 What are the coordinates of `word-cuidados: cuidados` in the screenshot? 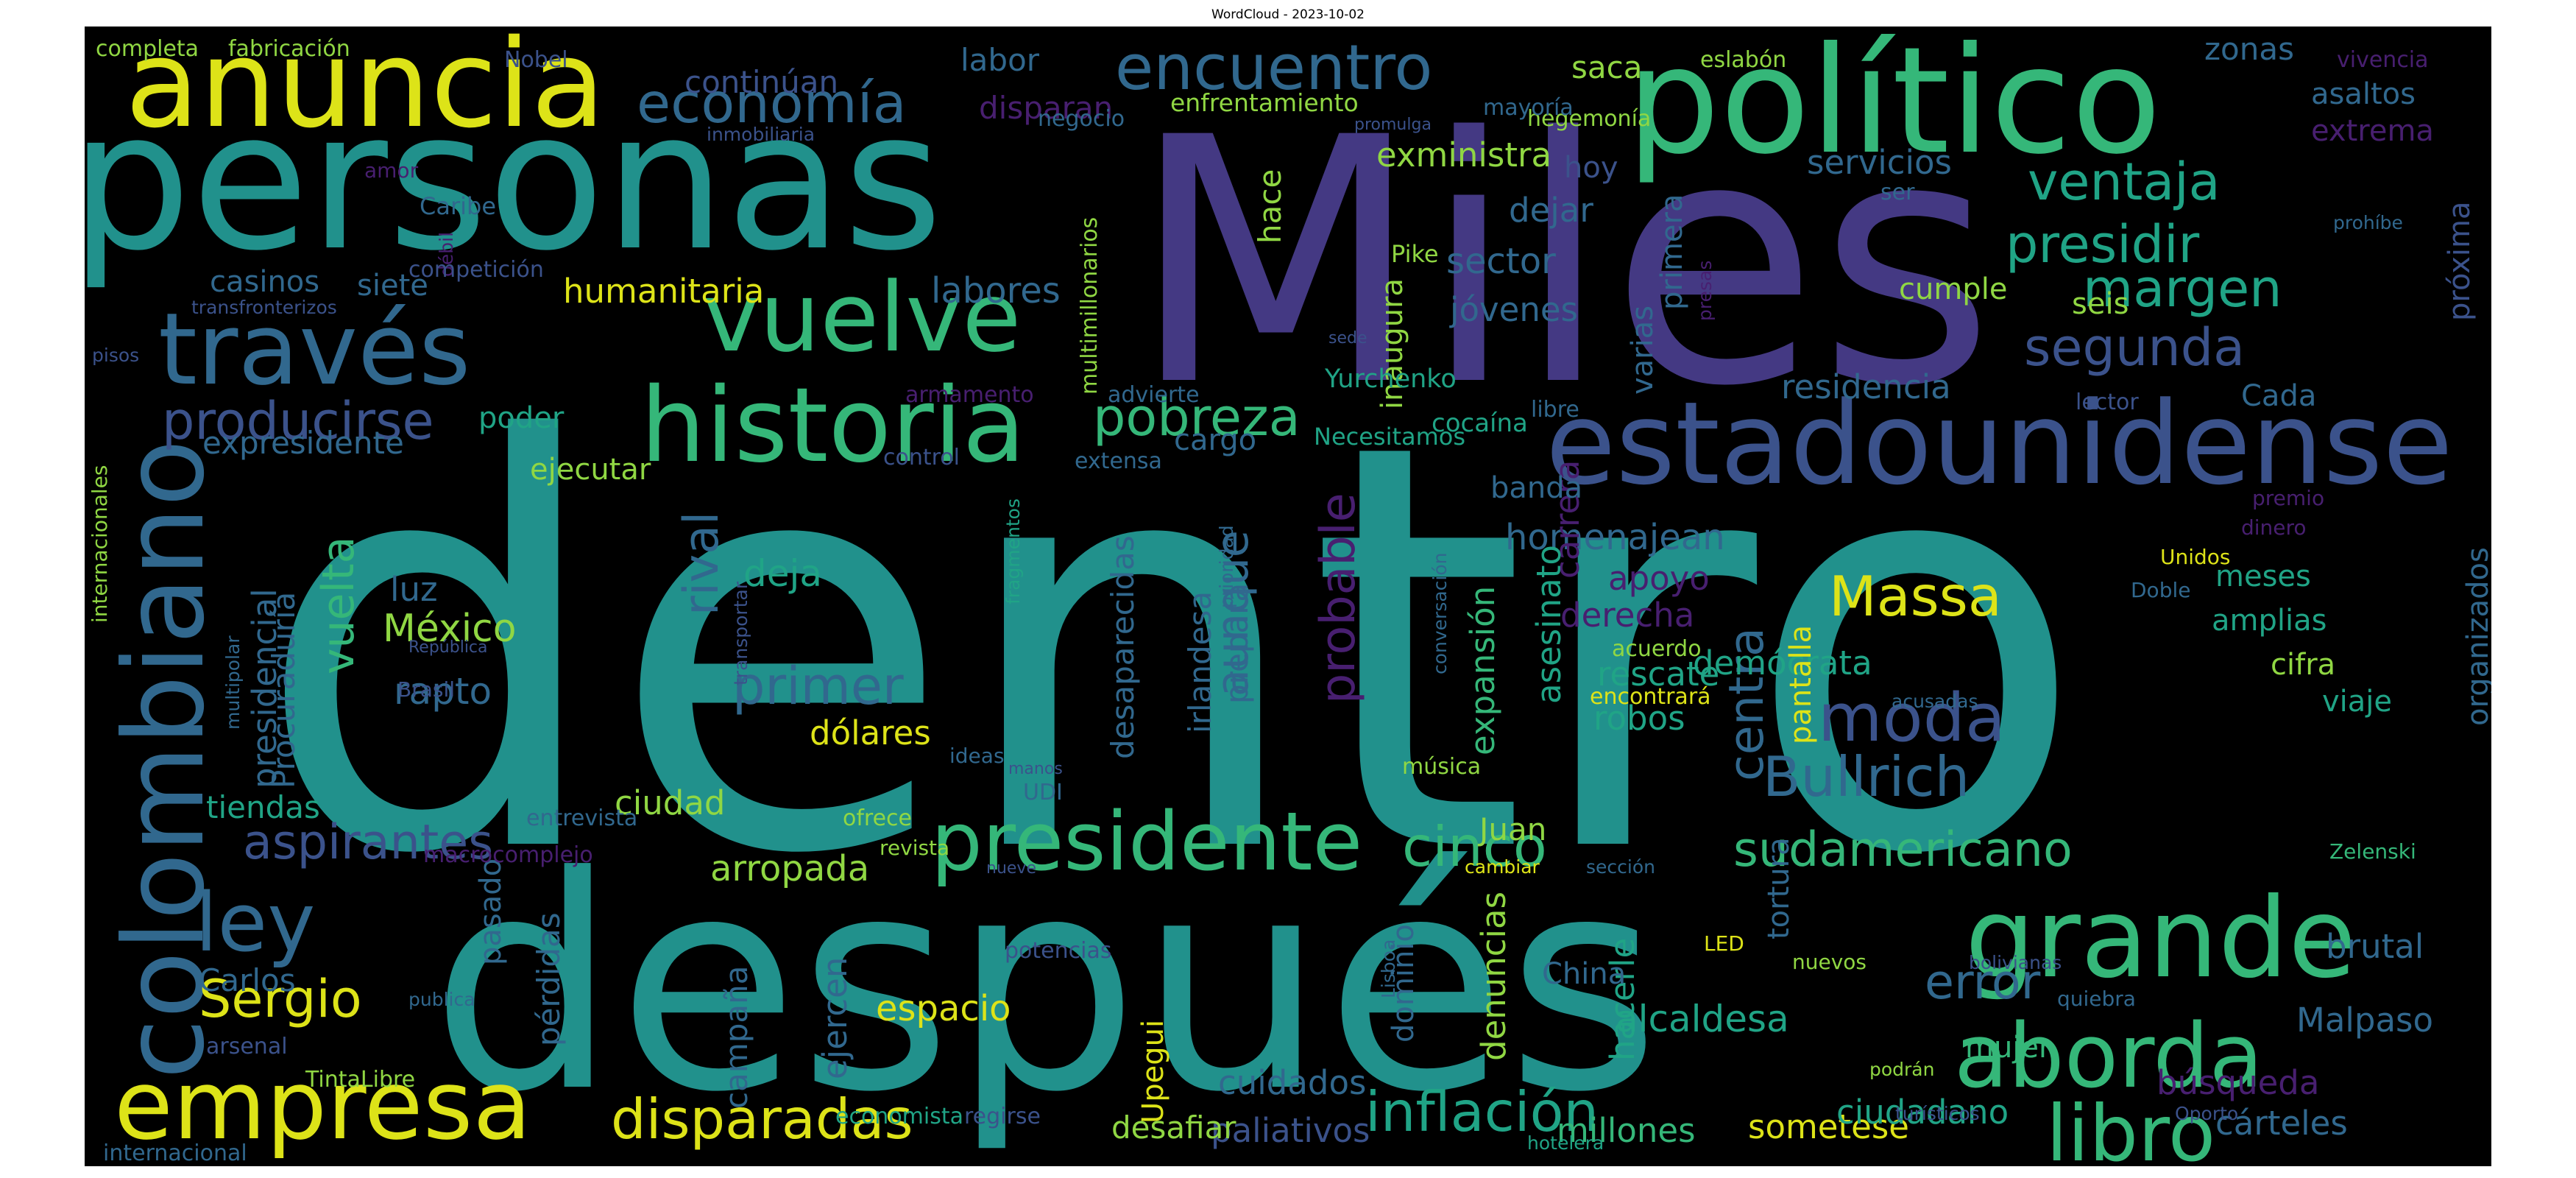 It's located at (1292, 1082).